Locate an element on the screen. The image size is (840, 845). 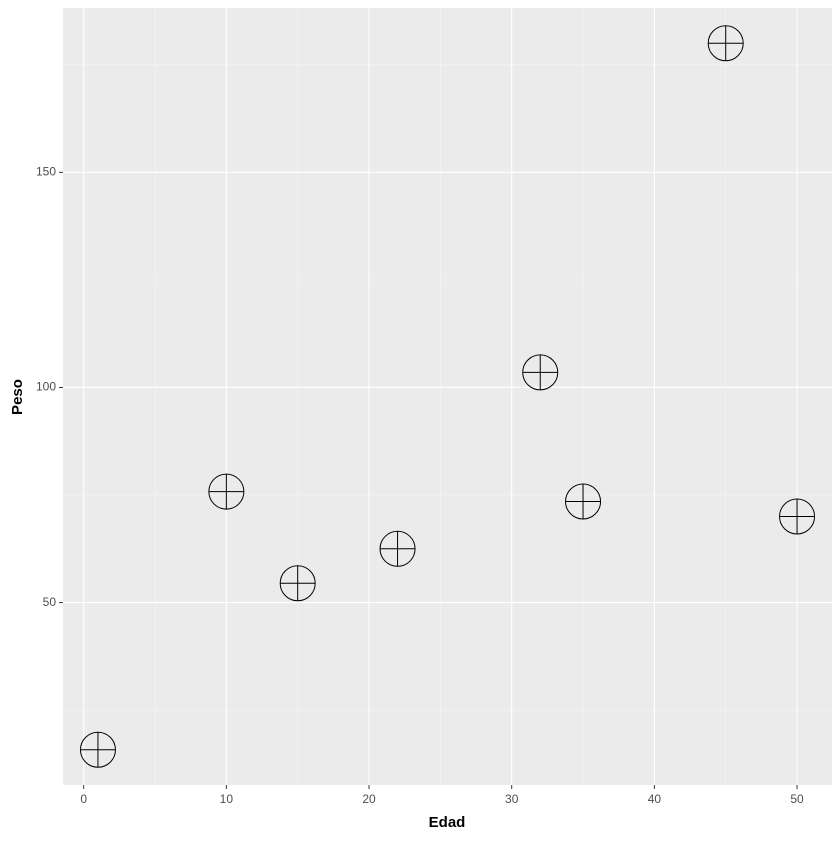
x-tick-label: 30 is located at coordinates (512, 799).